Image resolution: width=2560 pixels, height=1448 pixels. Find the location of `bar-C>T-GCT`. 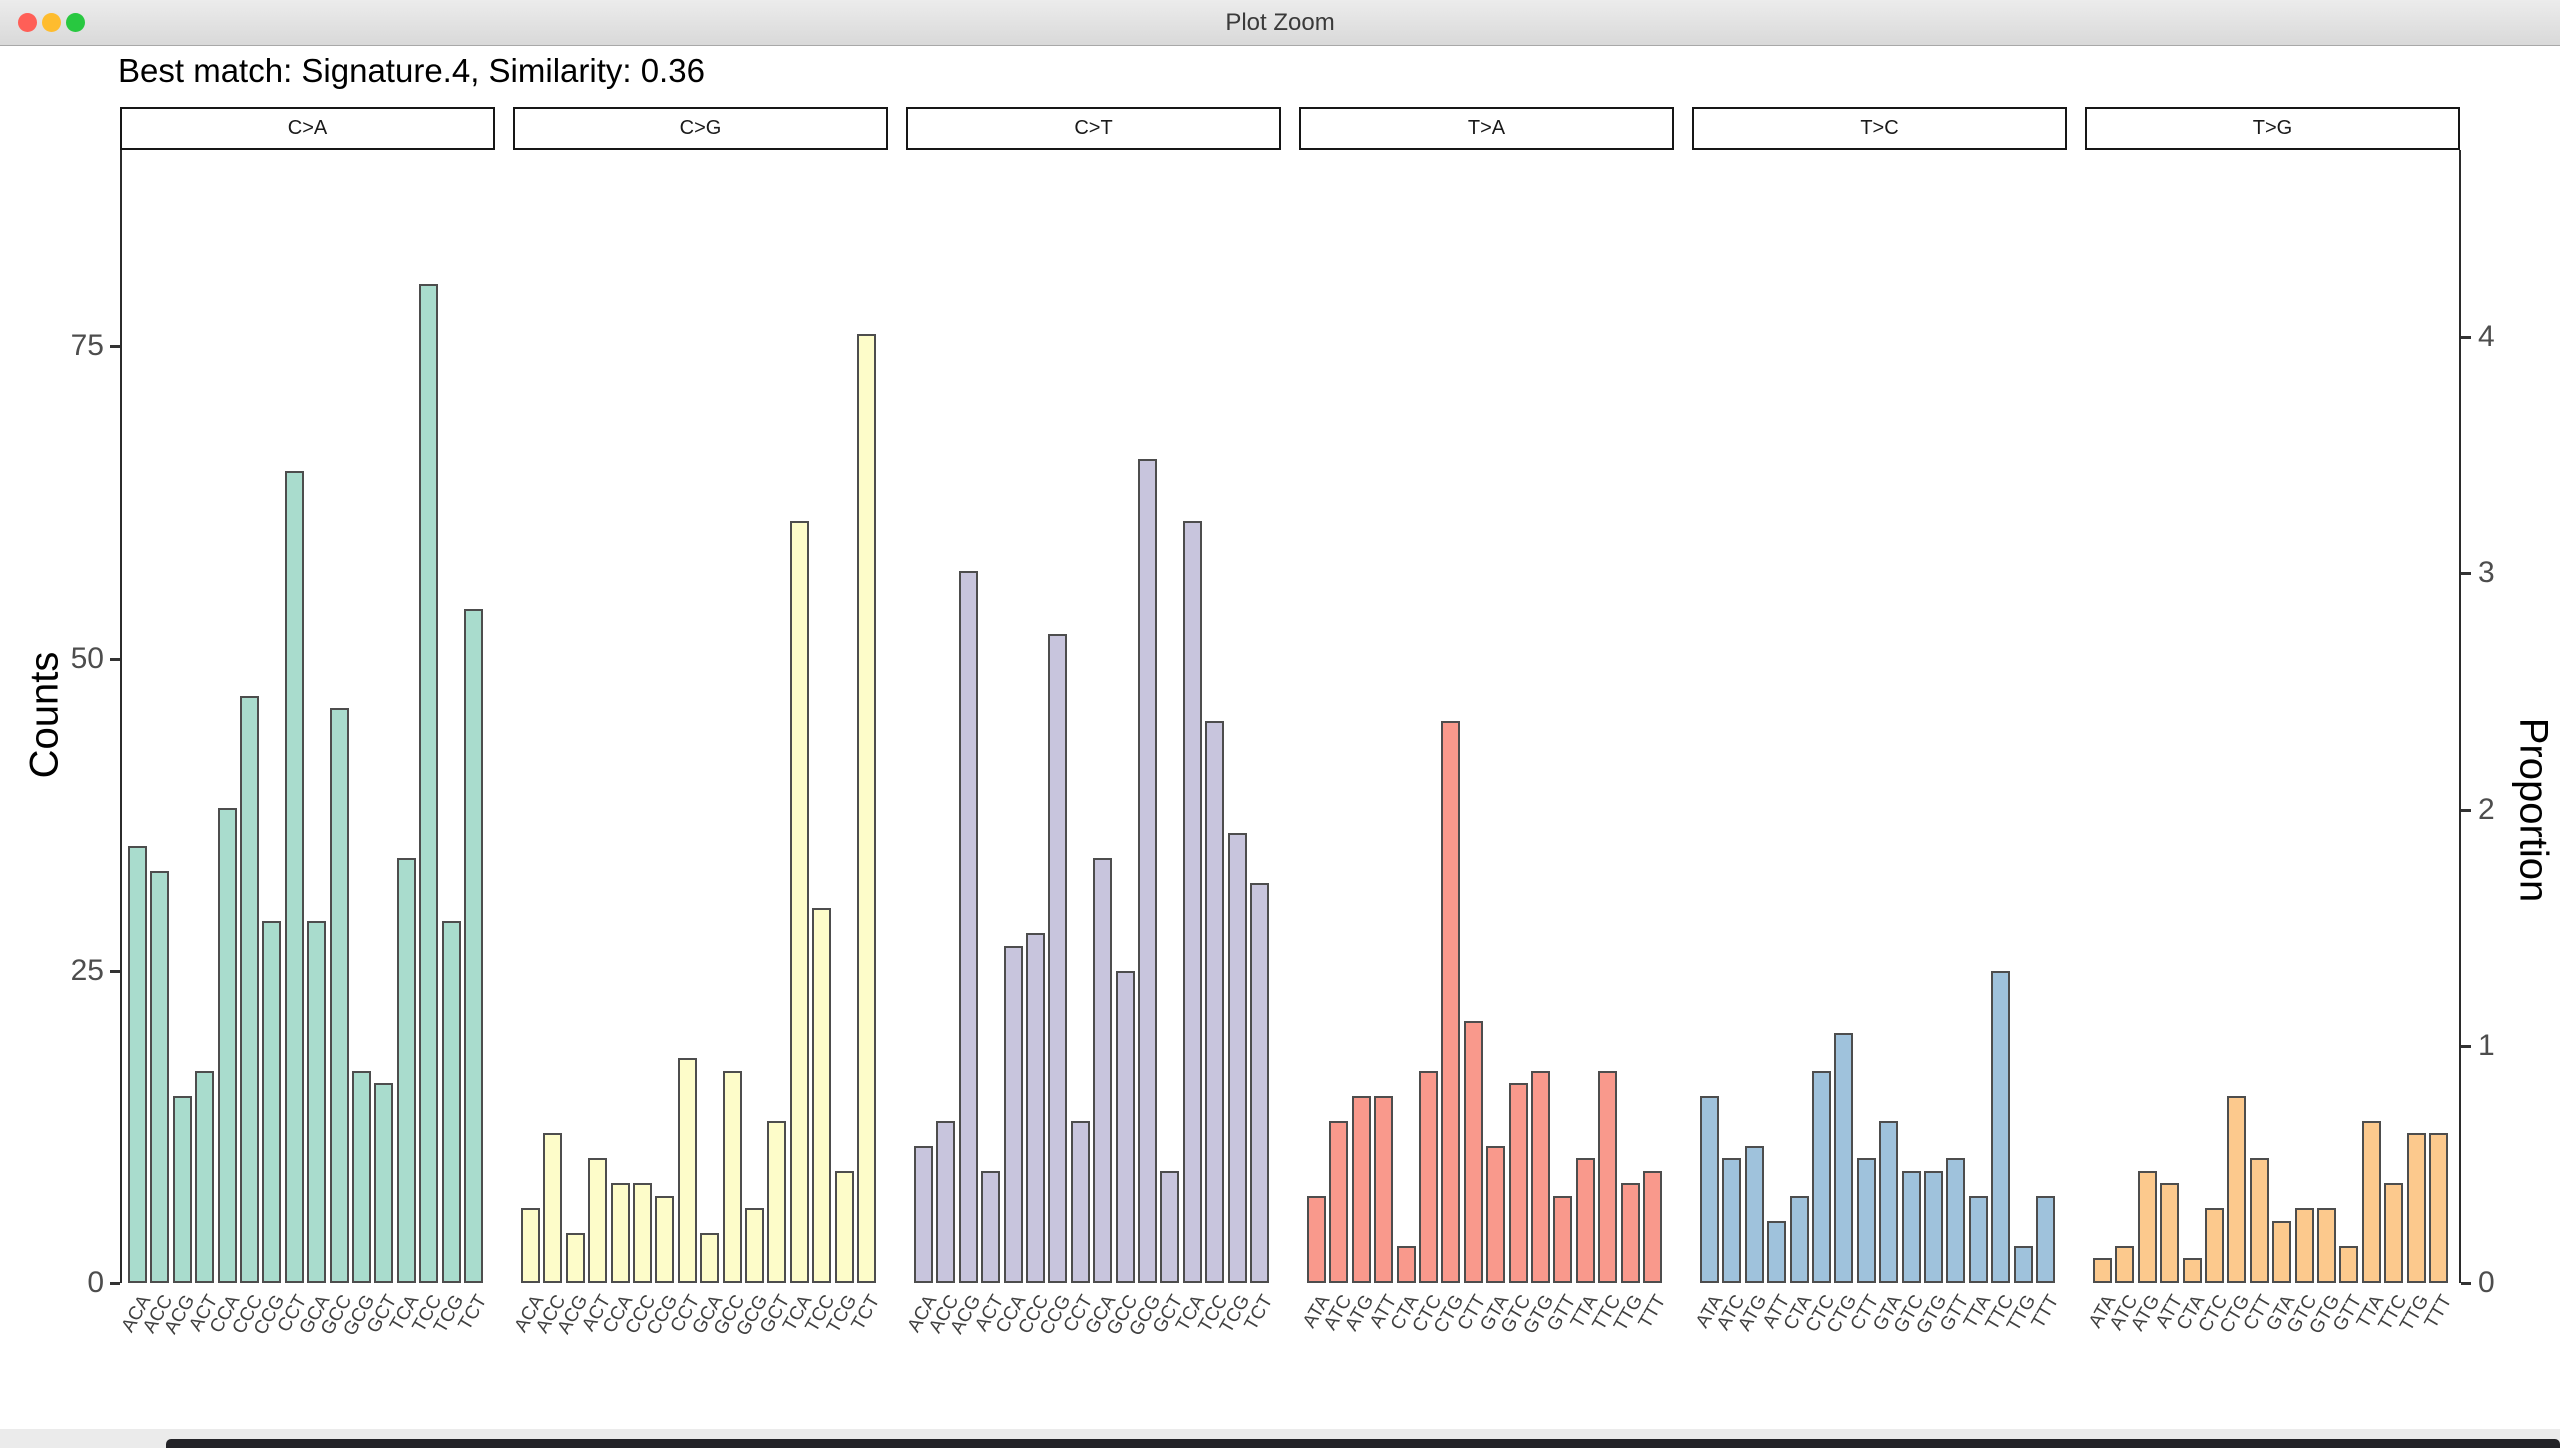

bar-C>T-GCT is located at coordinates (1170, 1226).